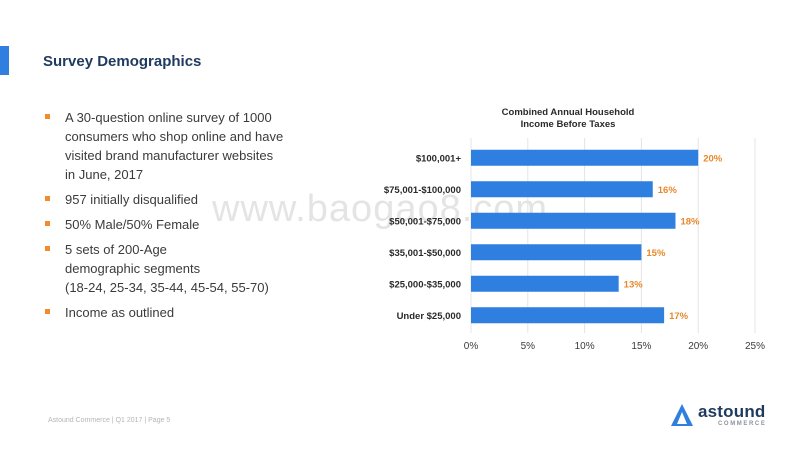 The image size is (800, 450). I want to click on logo-wordmark: astound, so click(732, 411).